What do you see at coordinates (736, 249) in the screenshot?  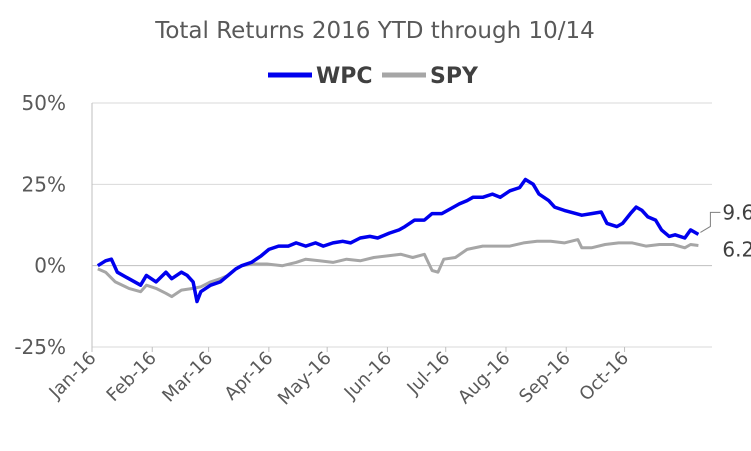 I see `end-label-spy: 6.2%` at bounding box center [736, 249].